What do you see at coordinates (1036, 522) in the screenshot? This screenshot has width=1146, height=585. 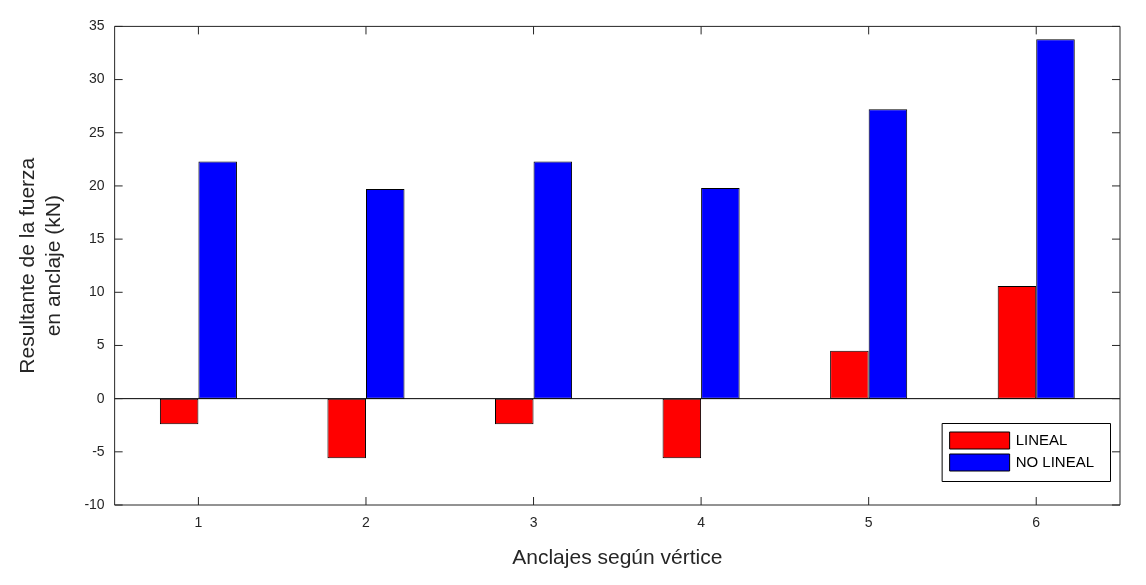 I see `x-tick-label: 6` at bounding box center [1036, 522].